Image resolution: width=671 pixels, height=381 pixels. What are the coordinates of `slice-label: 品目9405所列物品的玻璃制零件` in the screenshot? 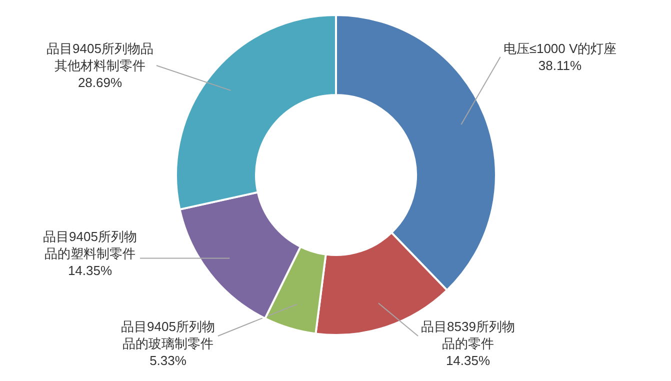 It's located at (168, 335).